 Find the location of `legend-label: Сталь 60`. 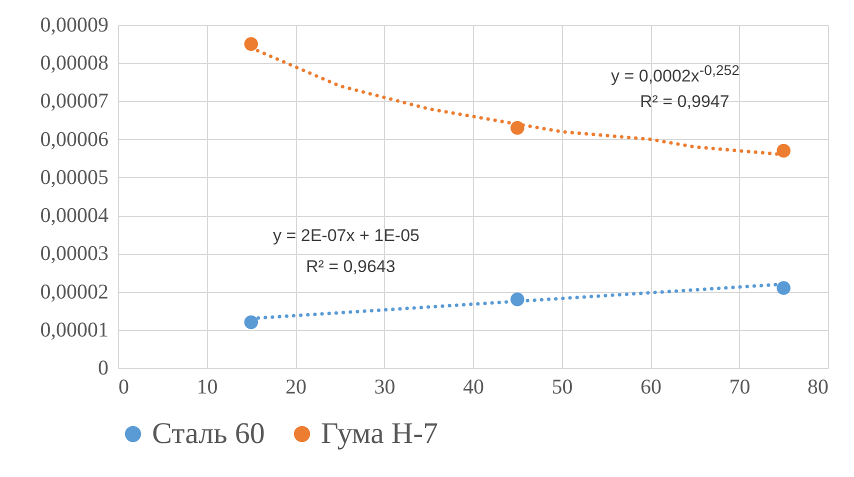

legend-label: Сталь 60 is located at coordinates (208, 433).